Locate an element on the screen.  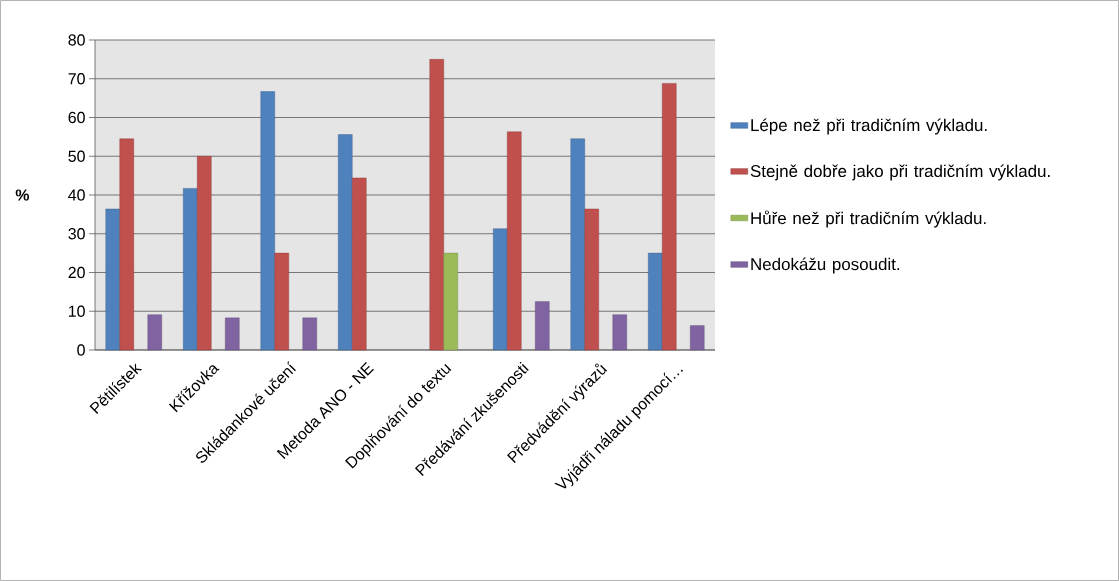
y-tick-label: 20 is located at coordinates (76, 272).